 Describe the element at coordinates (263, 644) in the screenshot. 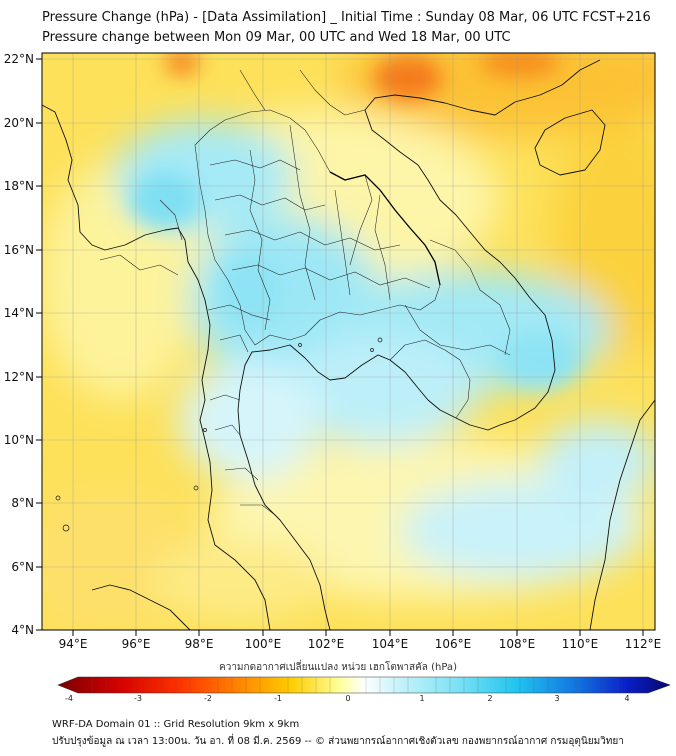

I see `lon-label-100e: 100°E` at that location.